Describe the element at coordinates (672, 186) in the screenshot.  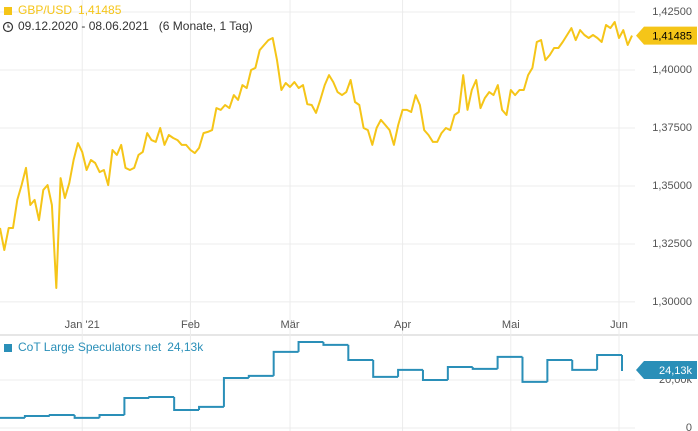
I see `y-tick-label: 1,35000` at that location.